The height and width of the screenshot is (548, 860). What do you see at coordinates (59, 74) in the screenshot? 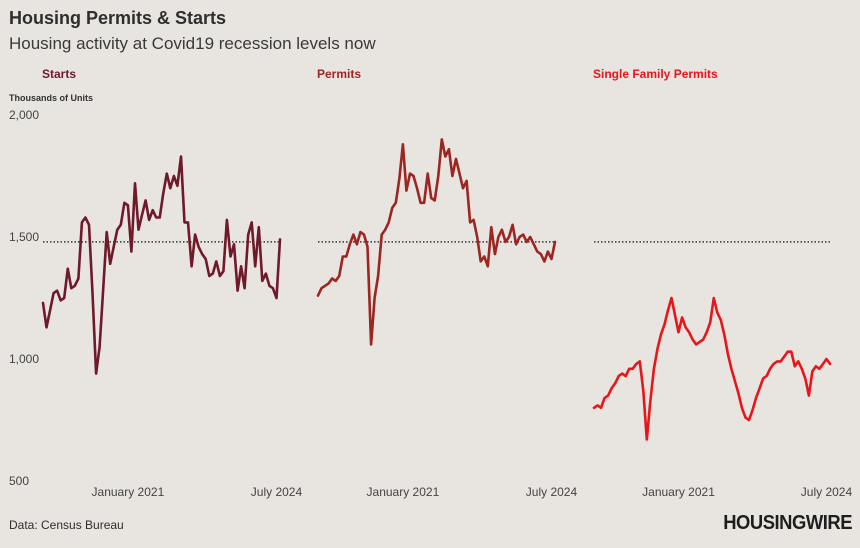
I see `panel-title: Starts` at bounding box center [59, 74].